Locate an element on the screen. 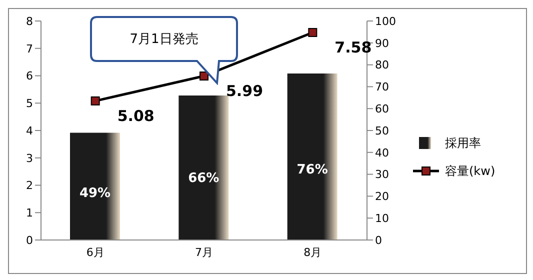 This screenshot has height=280, width=533. y2-tick-label: 70 is located at coordinates (382, 87).